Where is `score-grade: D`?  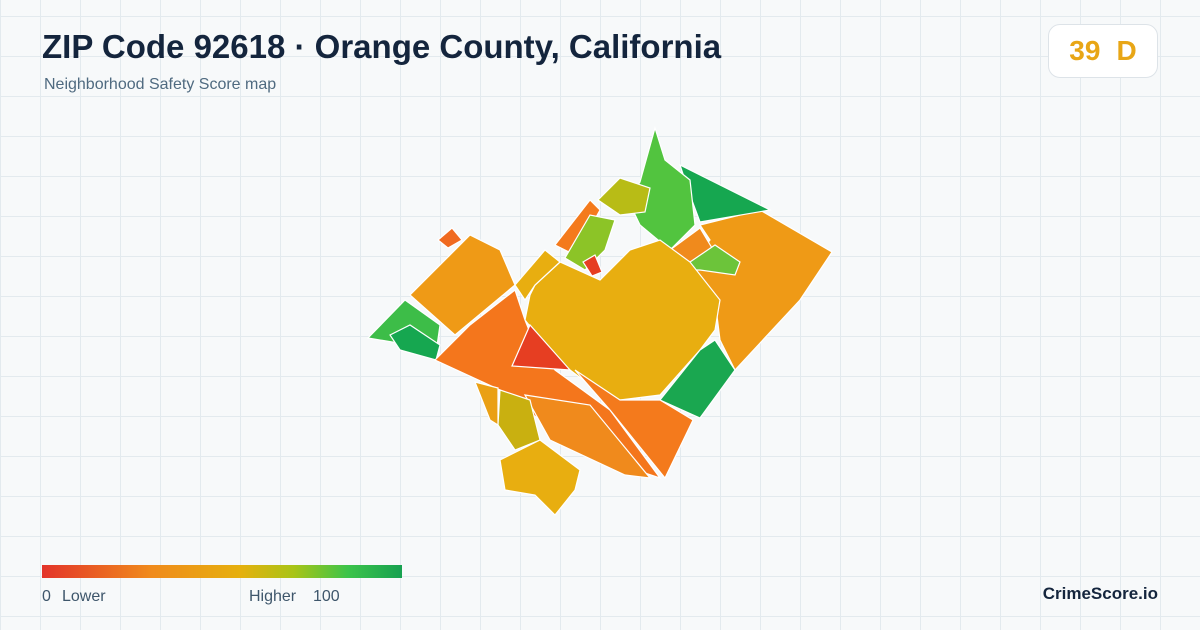
score-grade: D is located at coordinates (1126, 50).